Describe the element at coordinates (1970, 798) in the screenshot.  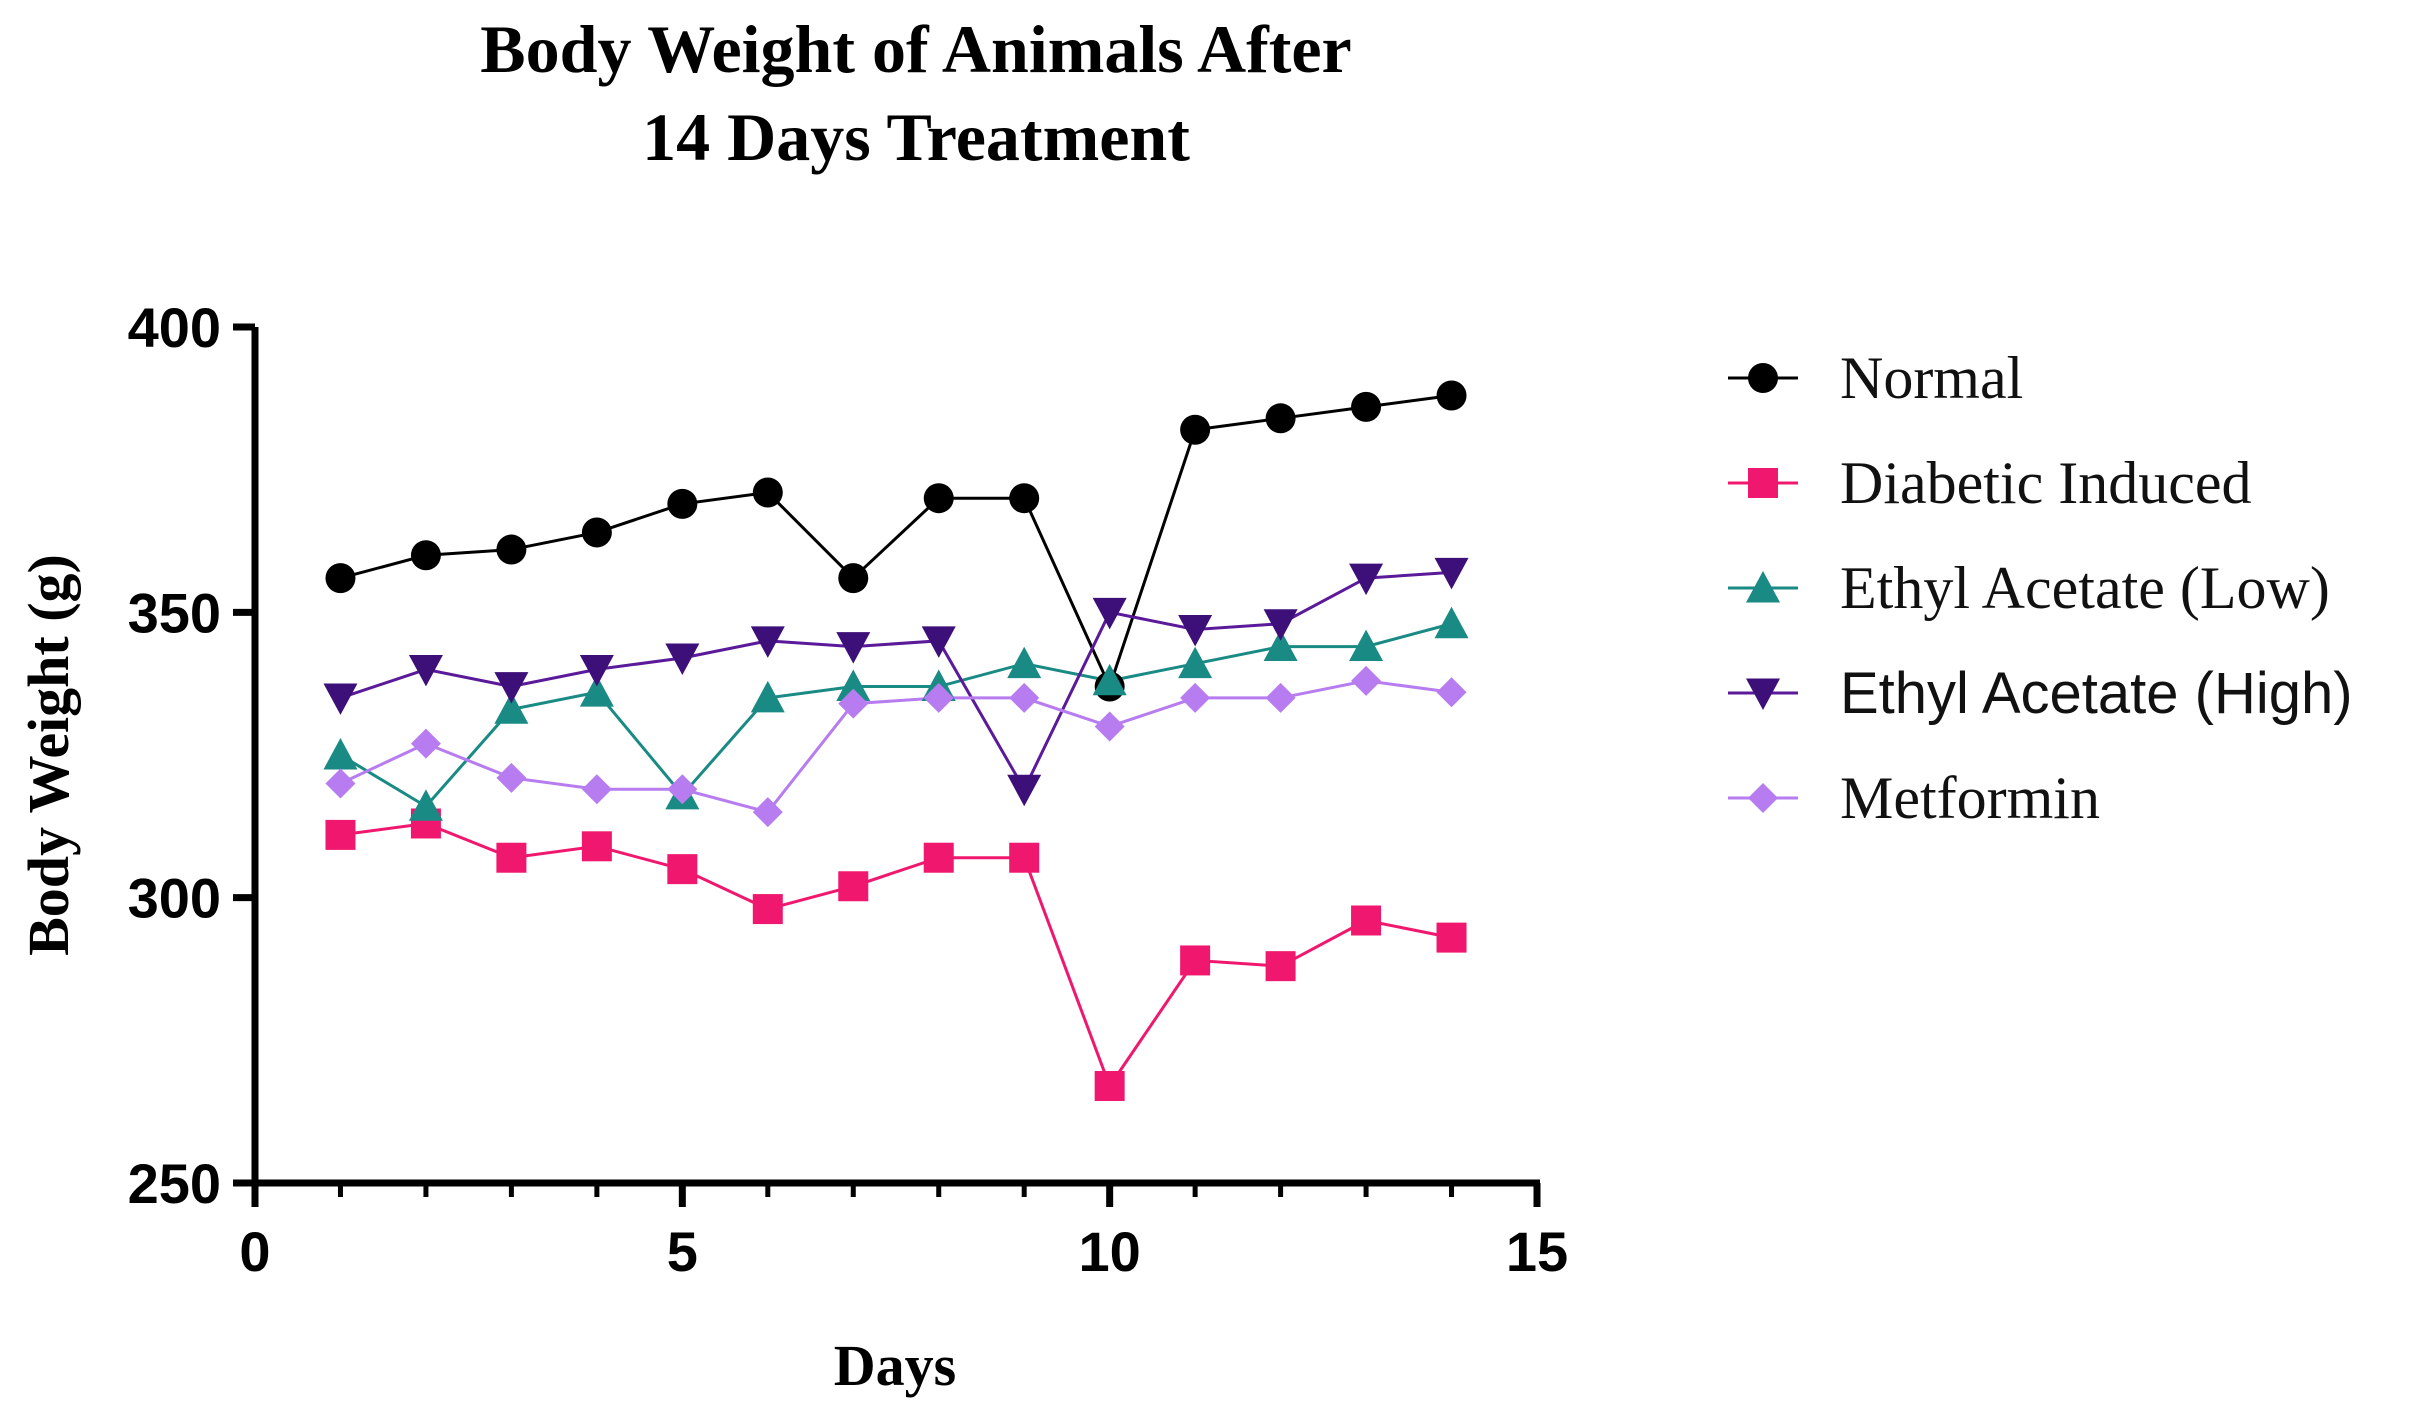
I see `legend-label: Metformin` at that location.